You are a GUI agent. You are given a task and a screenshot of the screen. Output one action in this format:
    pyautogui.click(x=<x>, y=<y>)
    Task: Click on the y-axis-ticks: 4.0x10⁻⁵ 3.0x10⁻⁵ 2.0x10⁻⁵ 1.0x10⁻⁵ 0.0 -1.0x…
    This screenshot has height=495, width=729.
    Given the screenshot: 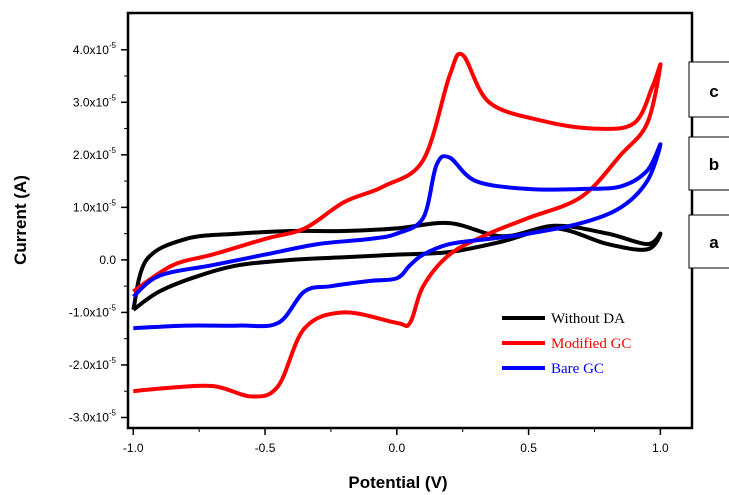 What is the action you would take?
    pyautogui.click(x=98, y=232)
    